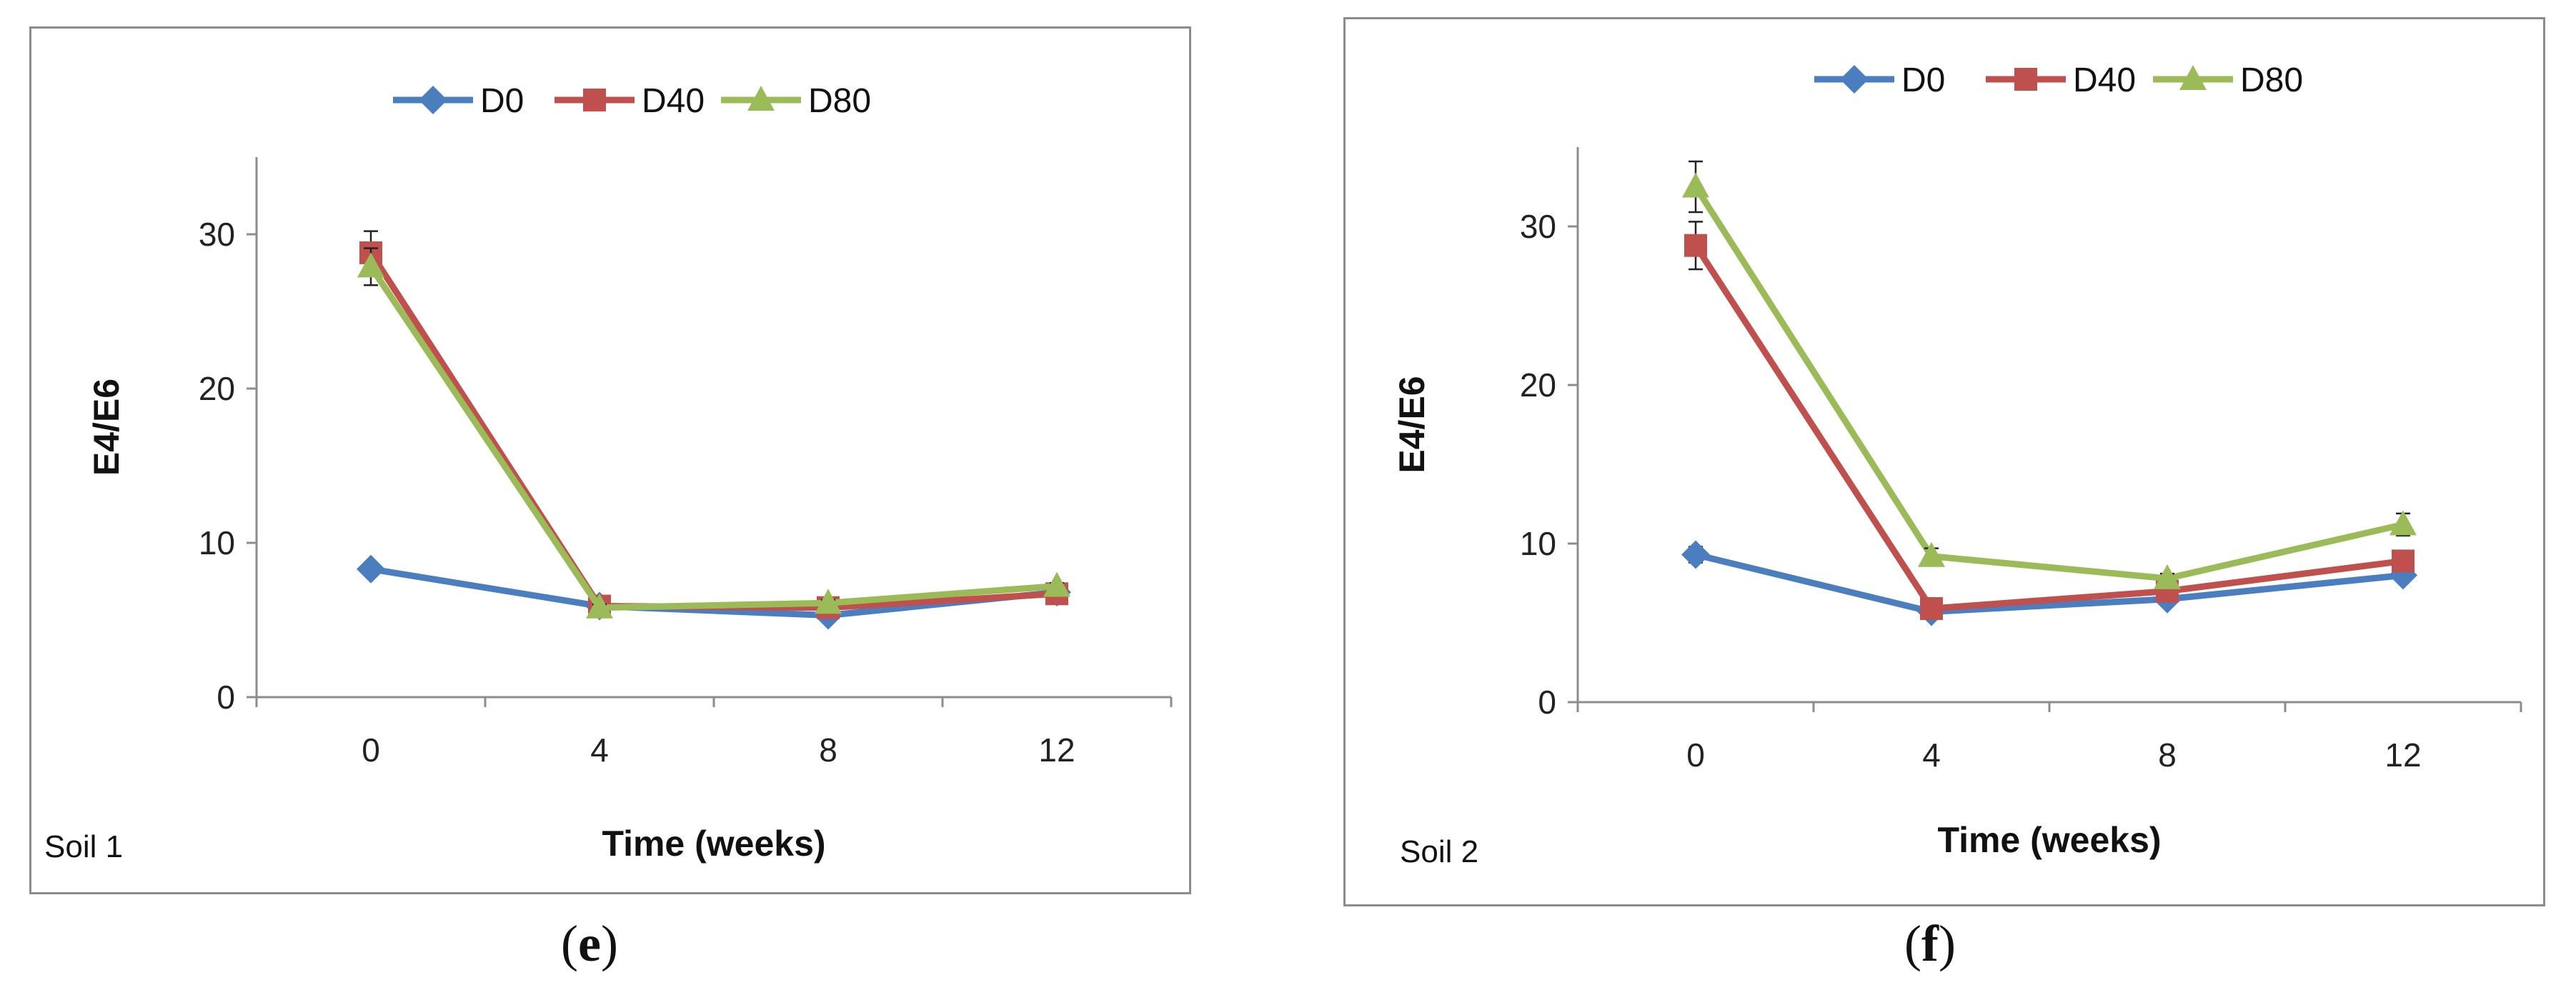 This screenshot has height=995, width=2576. What do you see at coordinates (1439, 851) in the screenshot?
I see `soil-label: Soil 2` at bounding box center [1439, 851].